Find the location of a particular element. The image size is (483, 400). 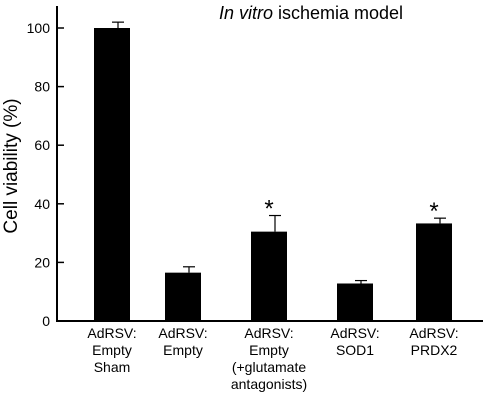

y-tick-label: 60 is located at coordinates (42, 145).